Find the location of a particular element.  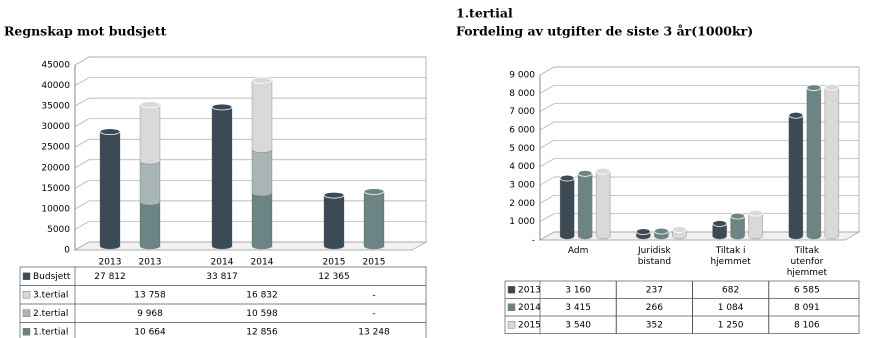

y-tick-label: 4 000 is located at coordinates (522, 167).